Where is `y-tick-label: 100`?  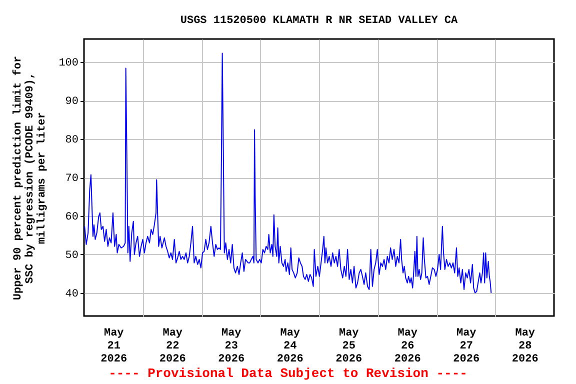
y-tick-label: 100 is located at coordinates (68, 64).